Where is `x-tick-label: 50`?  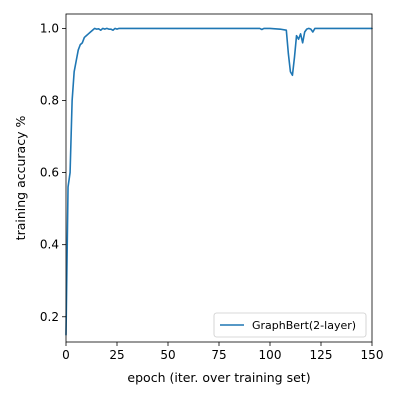
x-tick-label: 50 is located at coordinates (167, 355).